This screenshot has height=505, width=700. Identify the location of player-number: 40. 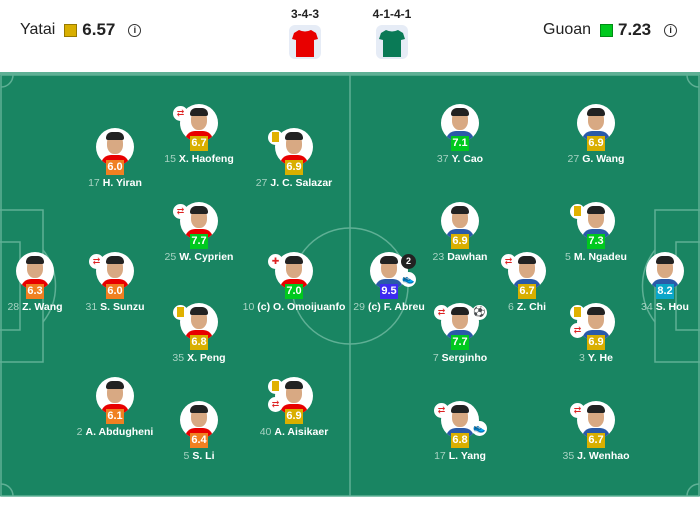
(265, 432).